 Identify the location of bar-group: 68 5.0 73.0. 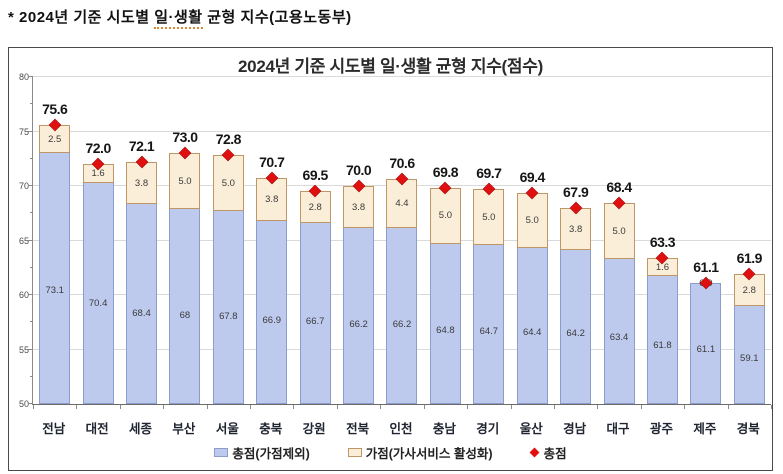
(184, 240).